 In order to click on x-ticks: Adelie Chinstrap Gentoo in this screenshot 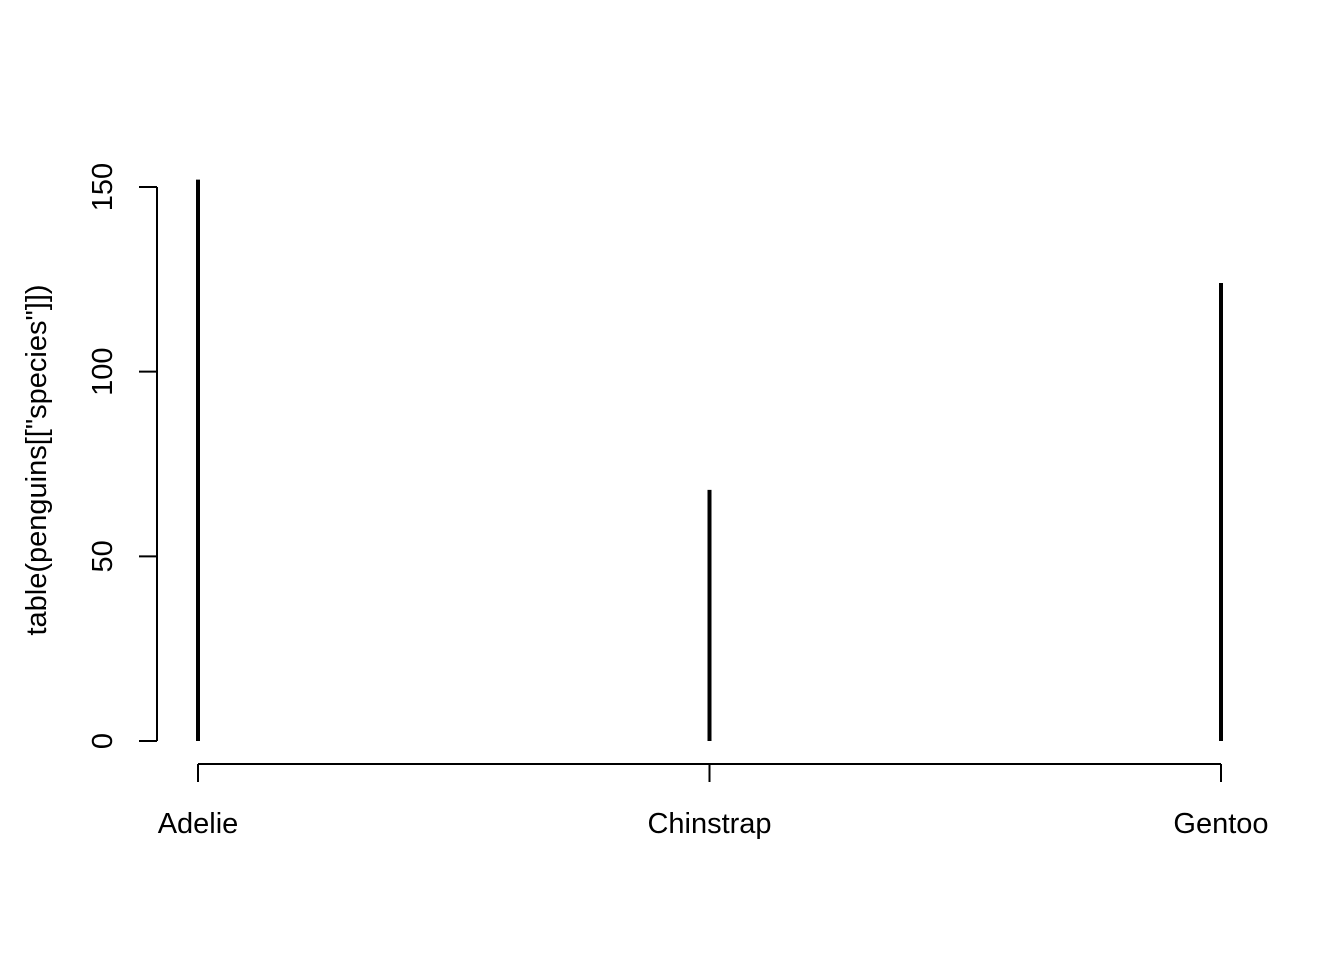, I will do `click(713, 802)`.